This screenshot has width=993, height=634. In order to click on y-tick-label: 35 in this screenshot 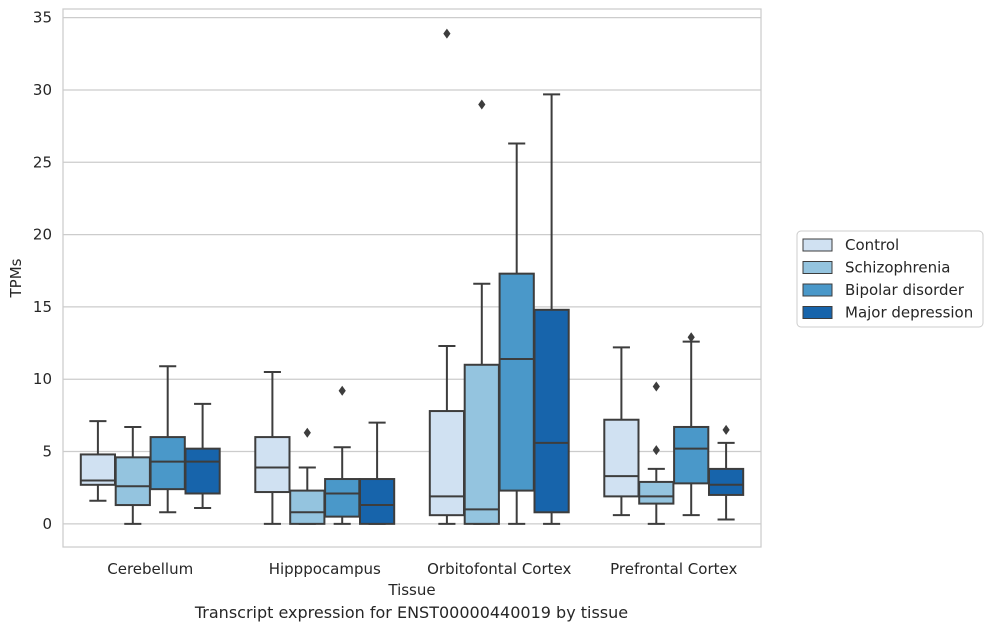, I will do `click(42, 18)`.